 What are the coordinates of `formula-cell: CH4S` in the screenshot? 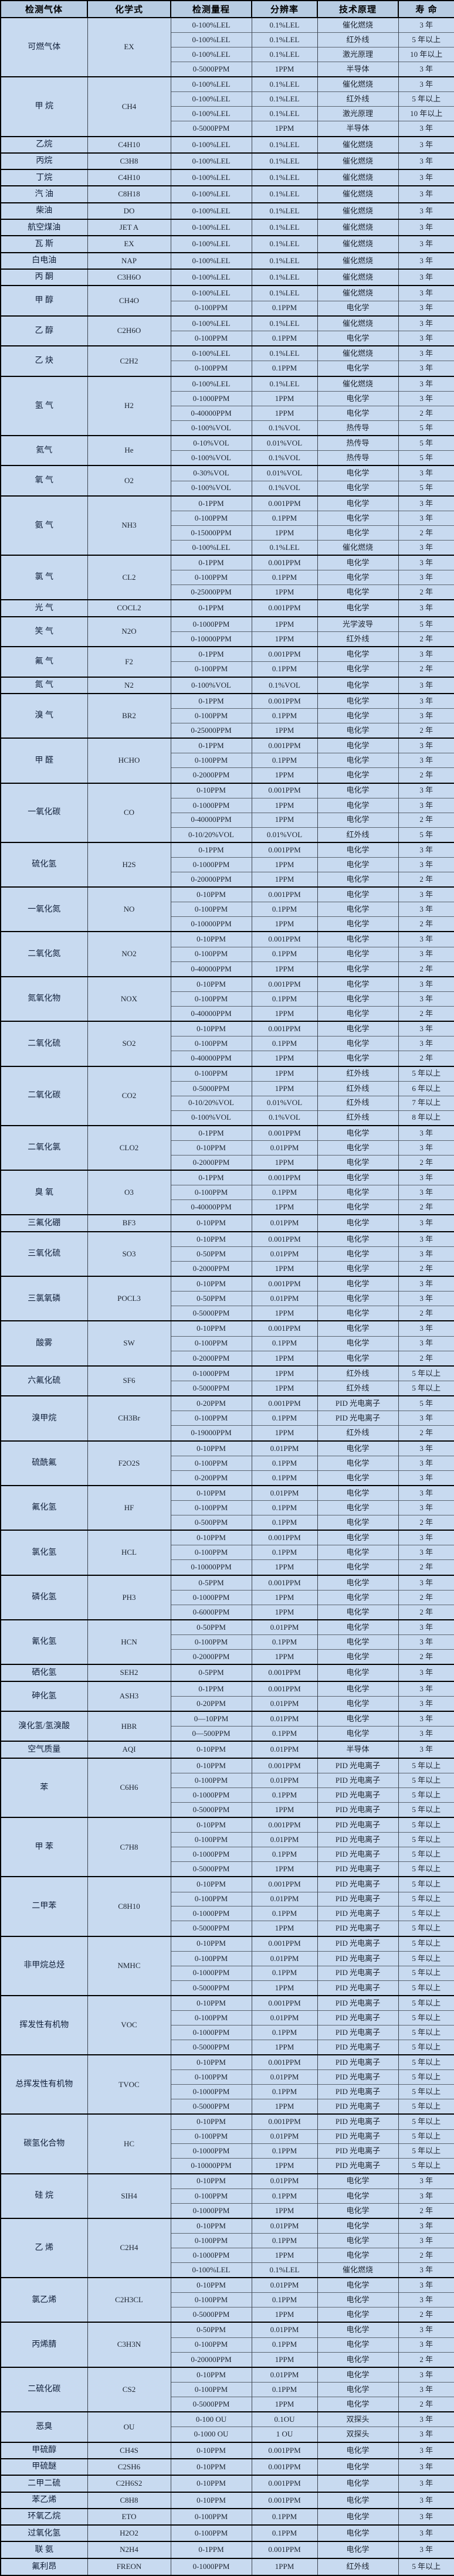 It's located at (129, 2450).